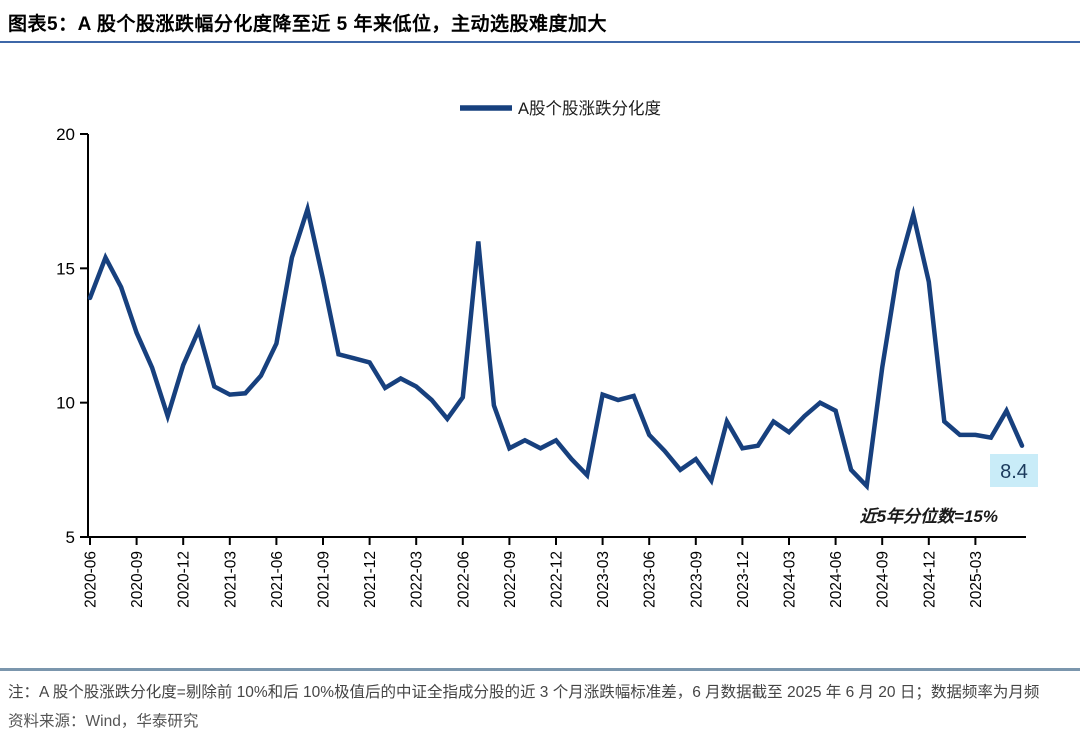 This screenshot has height=755, width=1080. I want to click on end-value-text: 8.4, so click(1014, 472).